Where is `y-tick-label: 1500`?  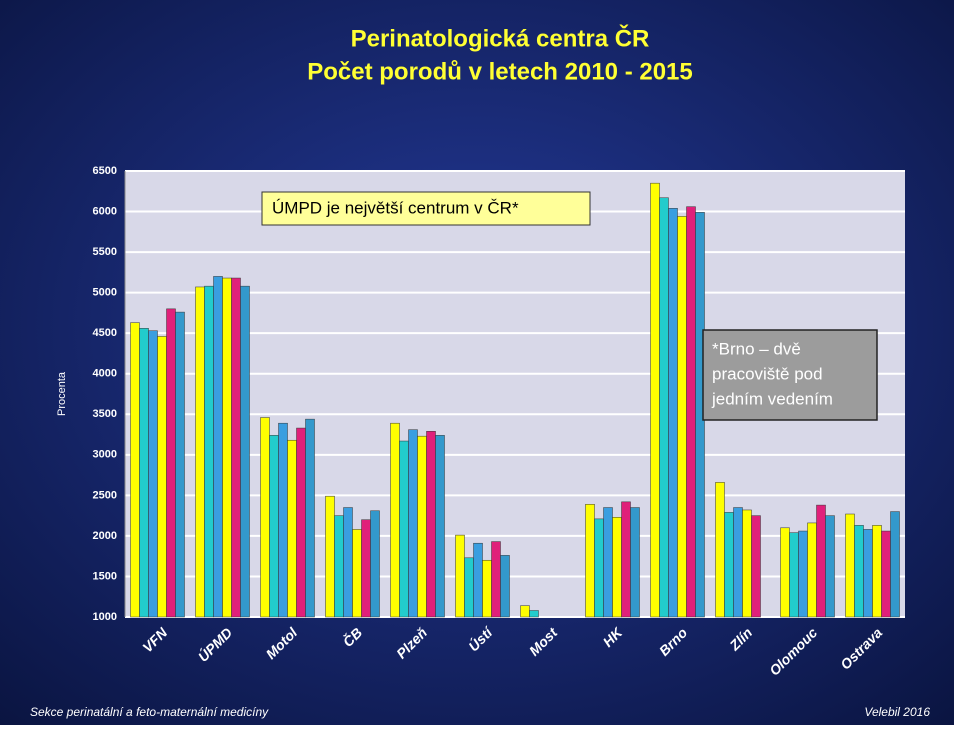
y-tick-label: 1500 is located at coordinates (105, 576).